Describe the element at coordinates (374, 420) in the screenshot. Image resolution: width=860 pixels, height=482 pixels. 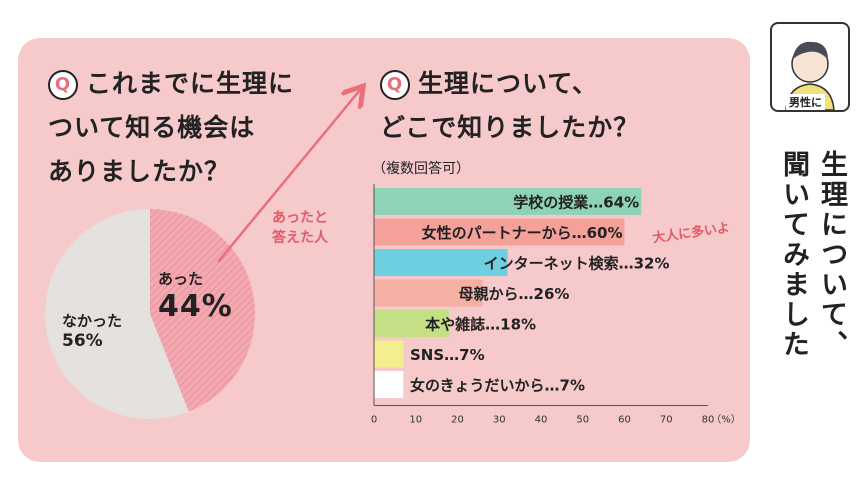
I see `x-tick-label: 0` at that location.